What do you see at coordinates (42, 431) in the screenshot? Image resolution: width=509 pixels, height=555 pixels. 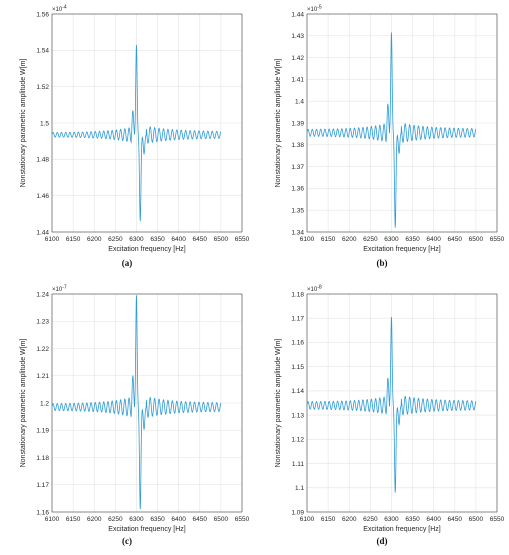 I see `y-tick-label: 1.19` at bounding box center [42, 431].